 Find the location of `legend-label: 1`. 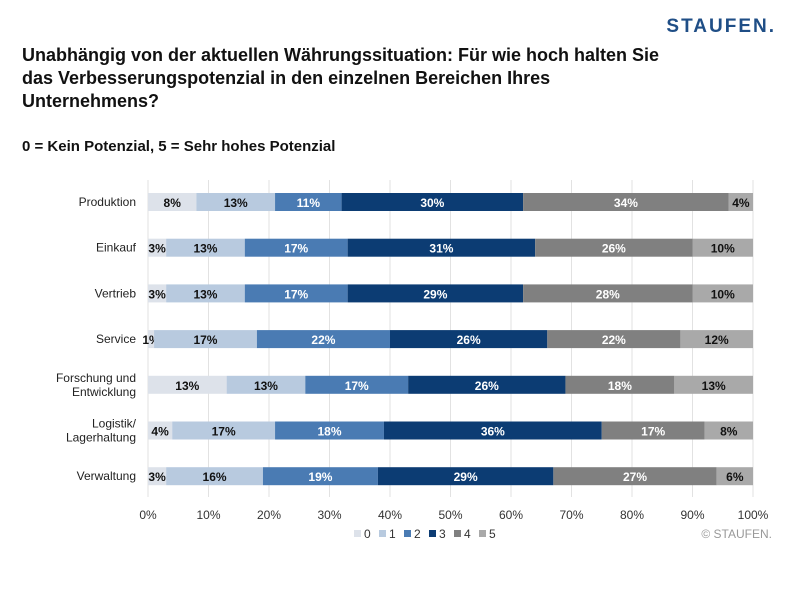

legend-label: 1 is located at coordinates (392, 534).